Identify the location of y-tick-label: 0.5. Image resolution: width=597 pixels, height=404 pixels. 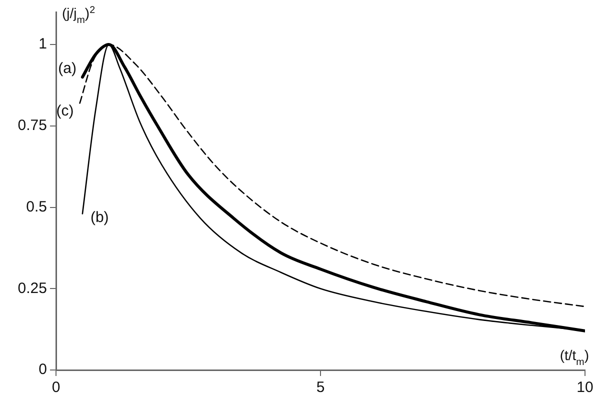
(36, 207).